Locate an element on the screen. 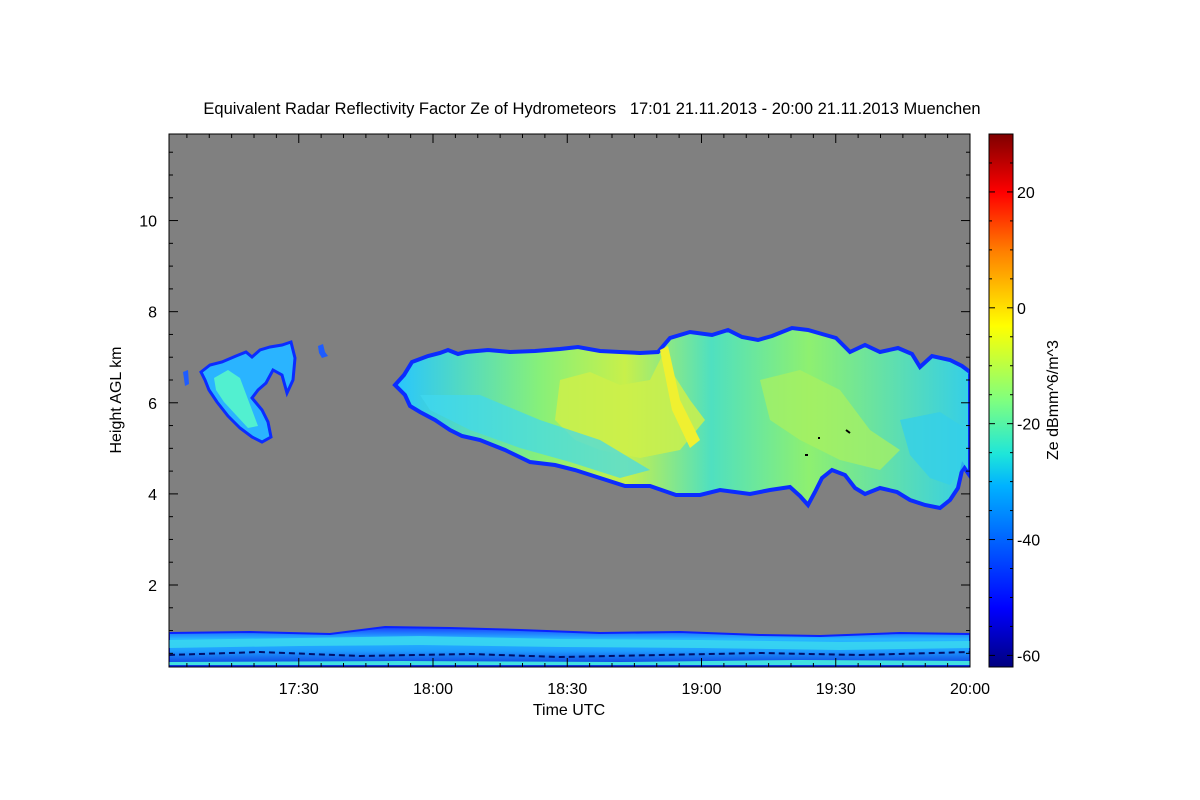  y-tick-label: 4 is located at coordinates (152, 495).